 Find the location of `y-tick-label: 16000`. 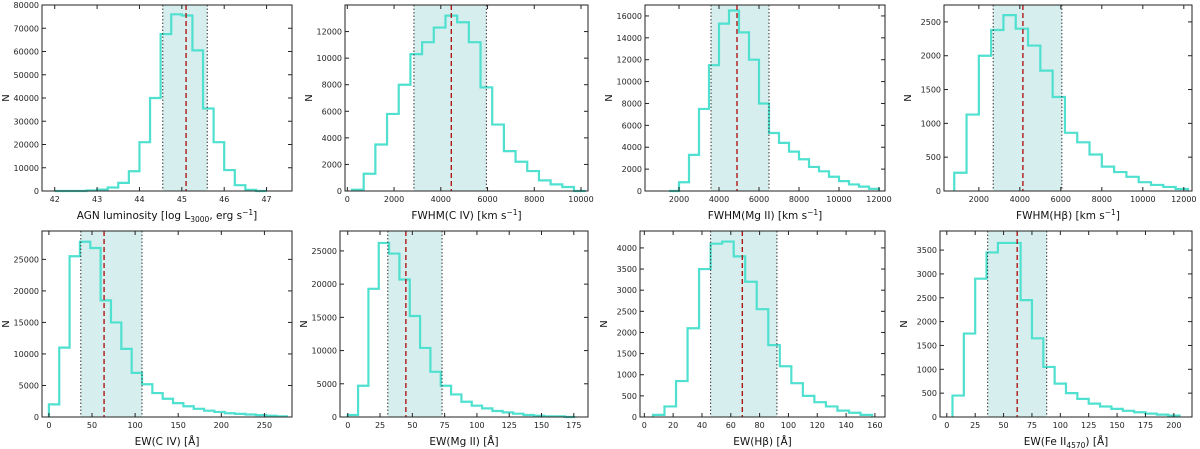

y-tick-label: 16000 is located at coordinates (629, 16).